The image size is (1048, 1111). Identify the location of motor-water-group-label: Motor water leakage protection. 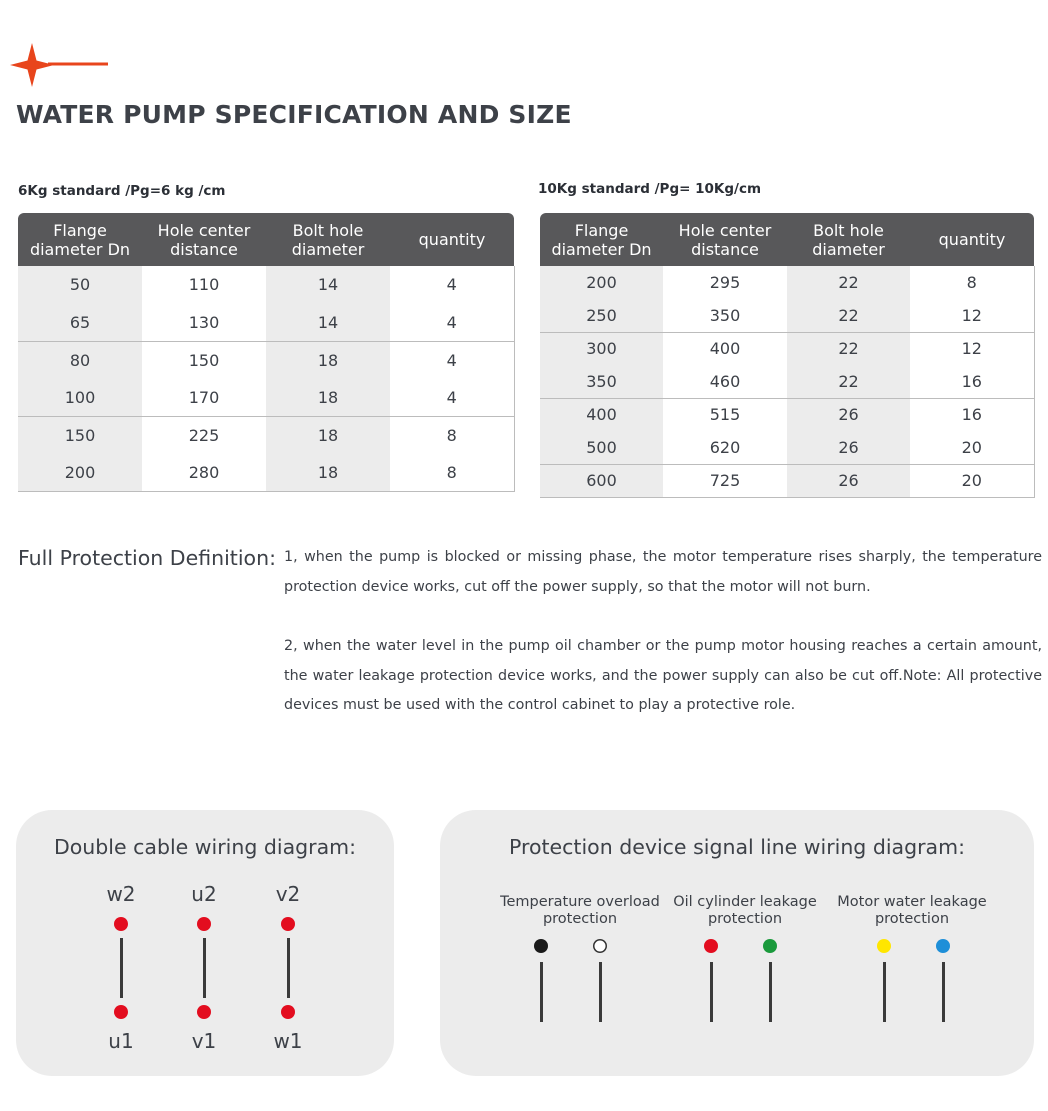
(912, 910).